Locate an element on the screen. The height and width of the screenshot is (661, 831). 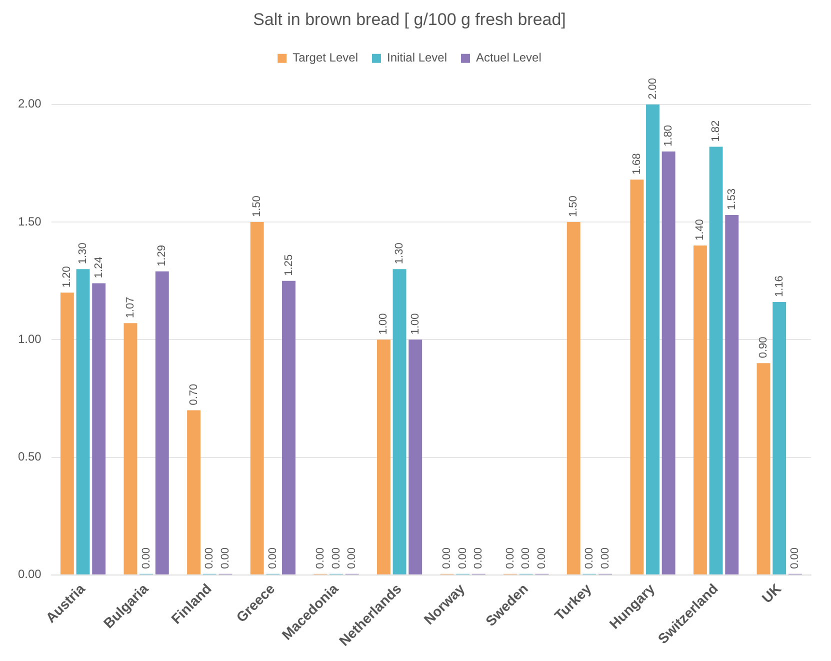
data-label: 1.24 is located at coordinates (98, 267).